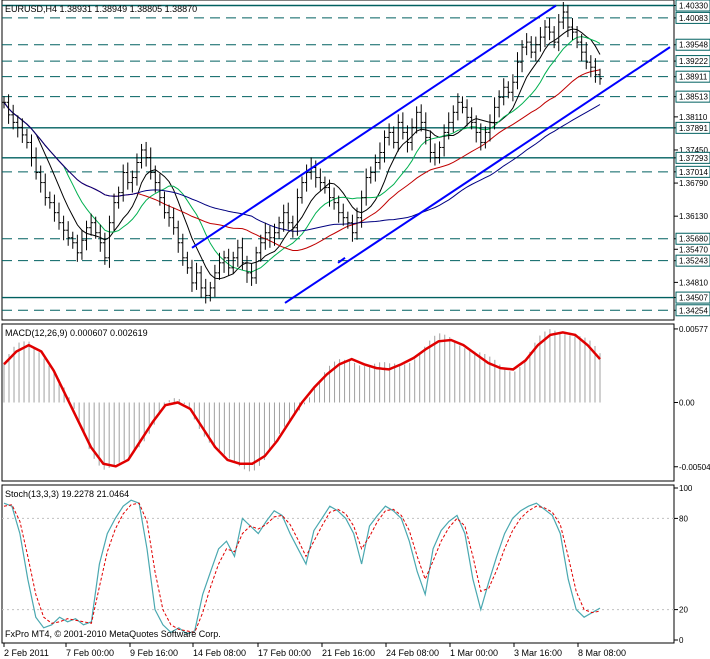  I want to click on price-tick-label: 1.40083, so click(693, 18).